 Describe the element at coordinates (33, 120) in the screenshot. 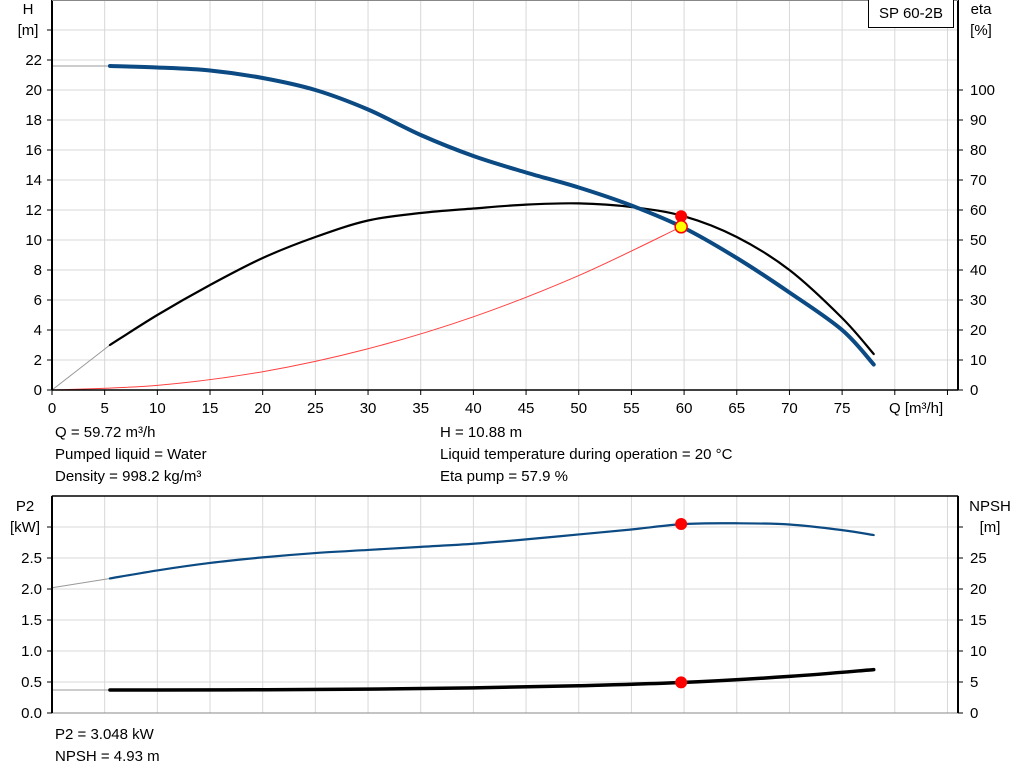

I see `h-tick-label: 18` at that location.